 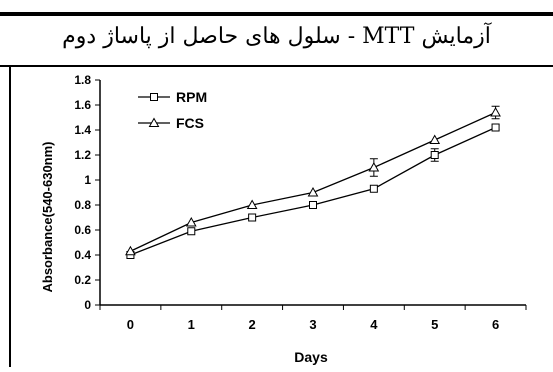 What do you see at coordinates (434, 324) in the screenshot?
I see `x-tick-label: 5` at bounding box center [434, 324].